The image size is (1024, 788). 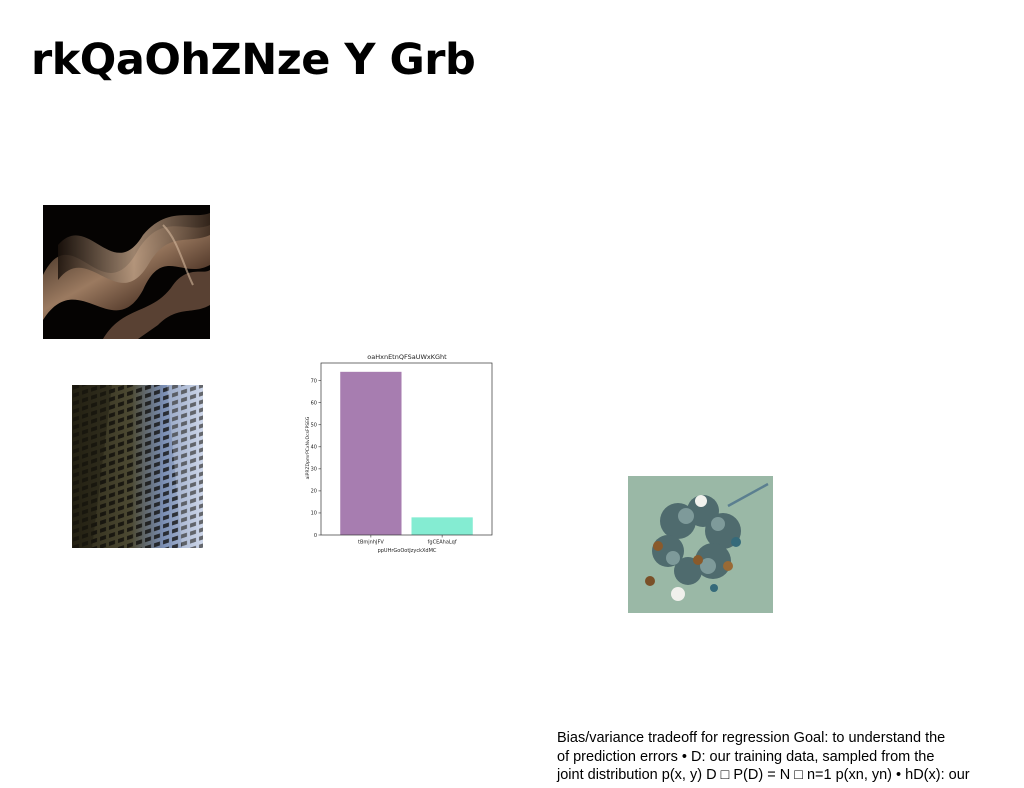 What do you see at coordinates (314, 403) in the screenshot?
I see `y-tick-label: 60` at bounding box center [314, 403].